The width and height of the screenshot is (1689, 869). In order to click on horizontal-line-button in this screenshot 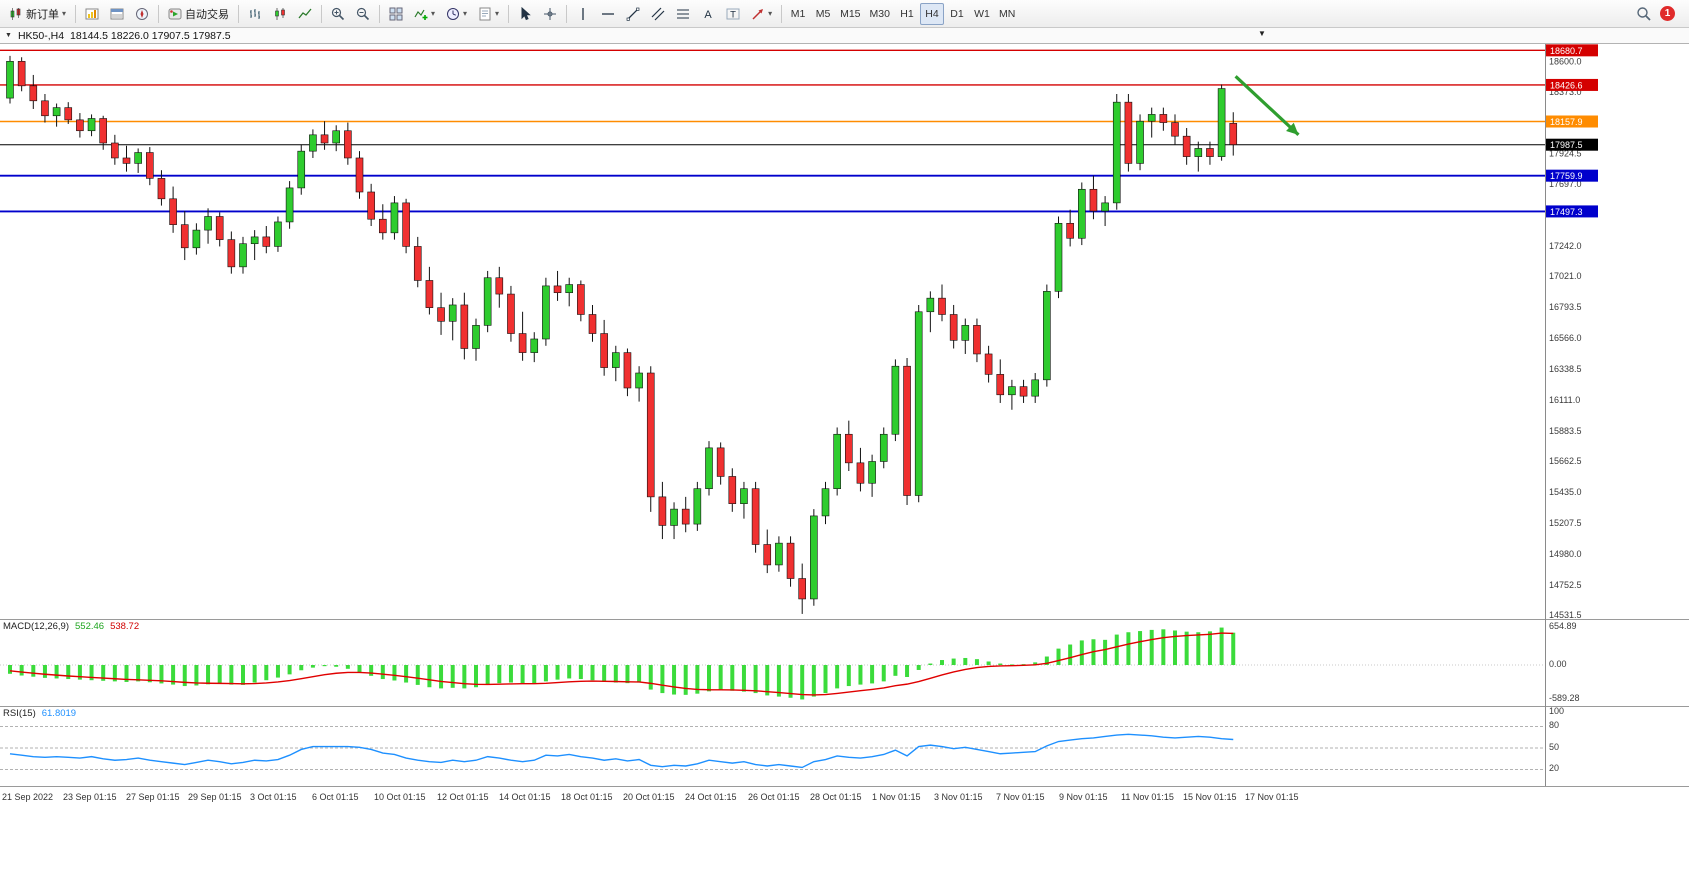, I will do `click(608, 14)`.